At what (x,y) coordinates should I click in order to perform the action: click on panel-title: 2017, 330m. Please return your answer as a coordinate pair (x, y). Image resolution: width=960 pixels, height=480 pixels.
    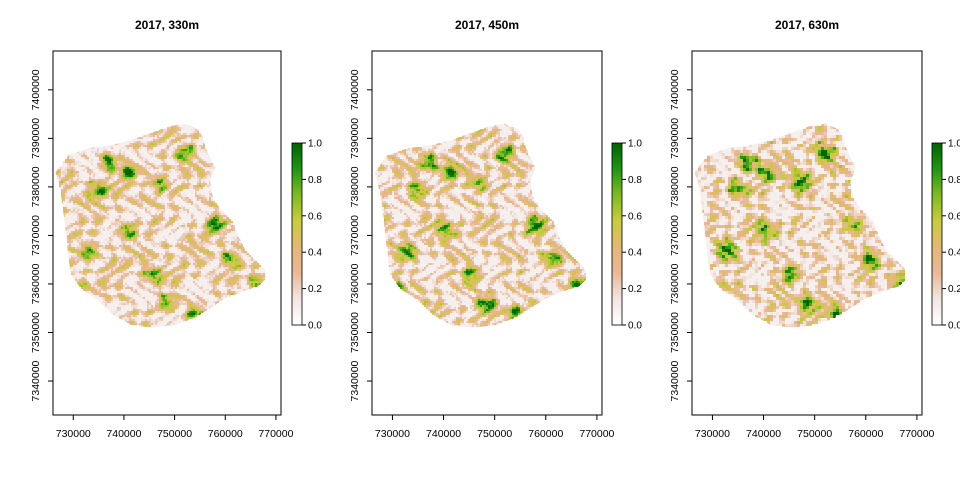
    Looking at the image, I should click on (167, 25).